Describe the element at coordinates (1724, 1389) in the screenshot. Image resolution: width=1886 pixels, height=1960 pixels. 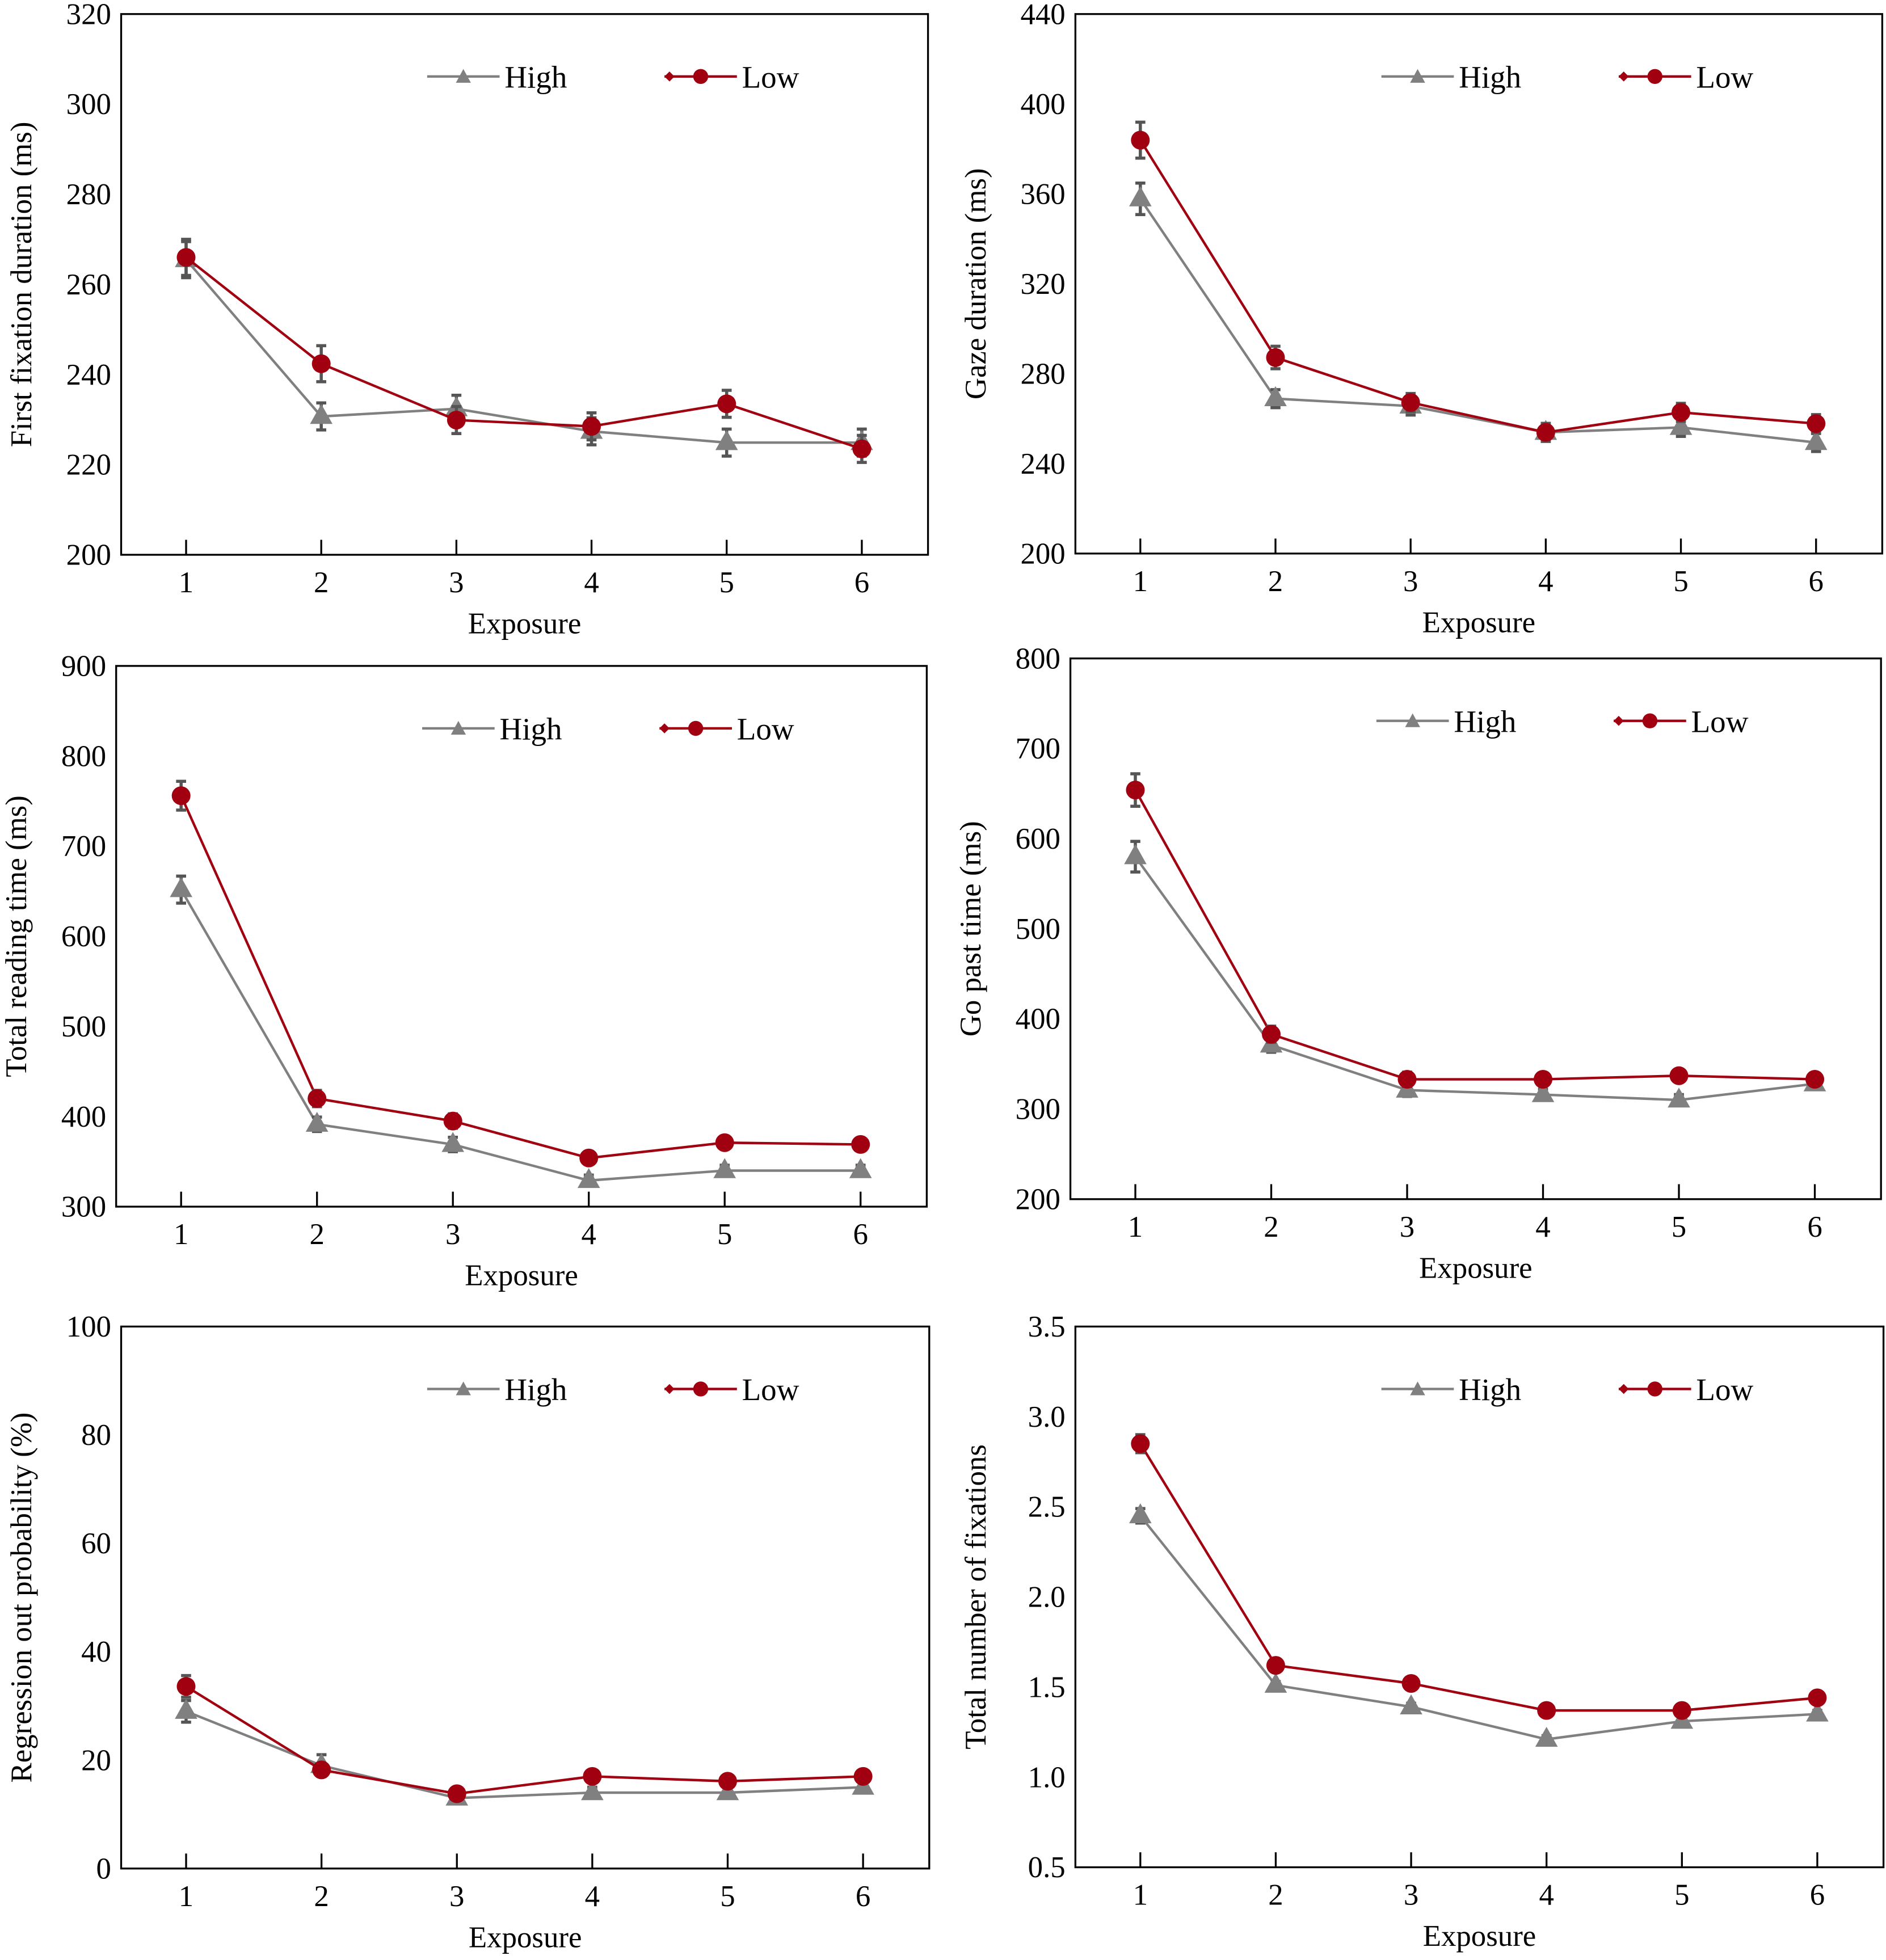
I see `legend-label: Low` at that location.